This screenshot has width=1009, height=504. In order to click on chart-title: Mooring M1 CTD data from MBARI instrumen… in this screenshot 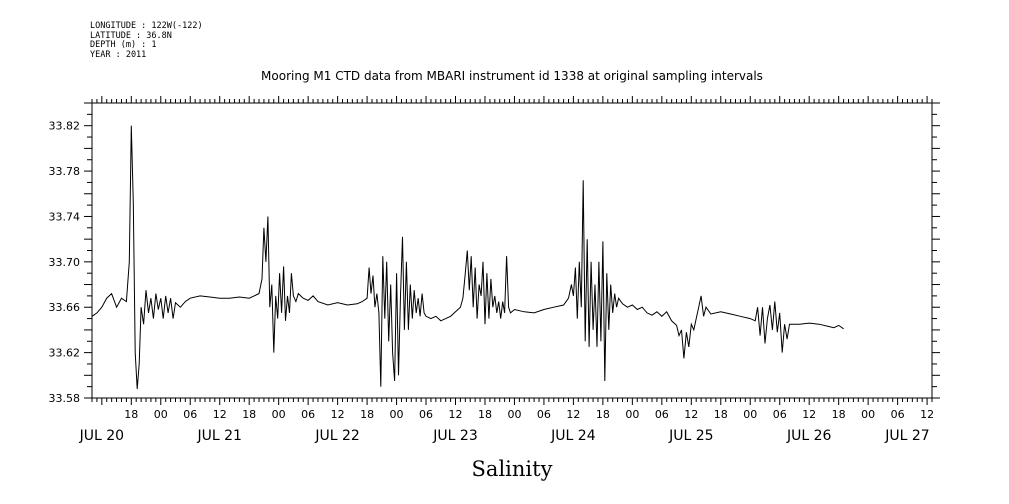, I will do `click(512, 76)`.